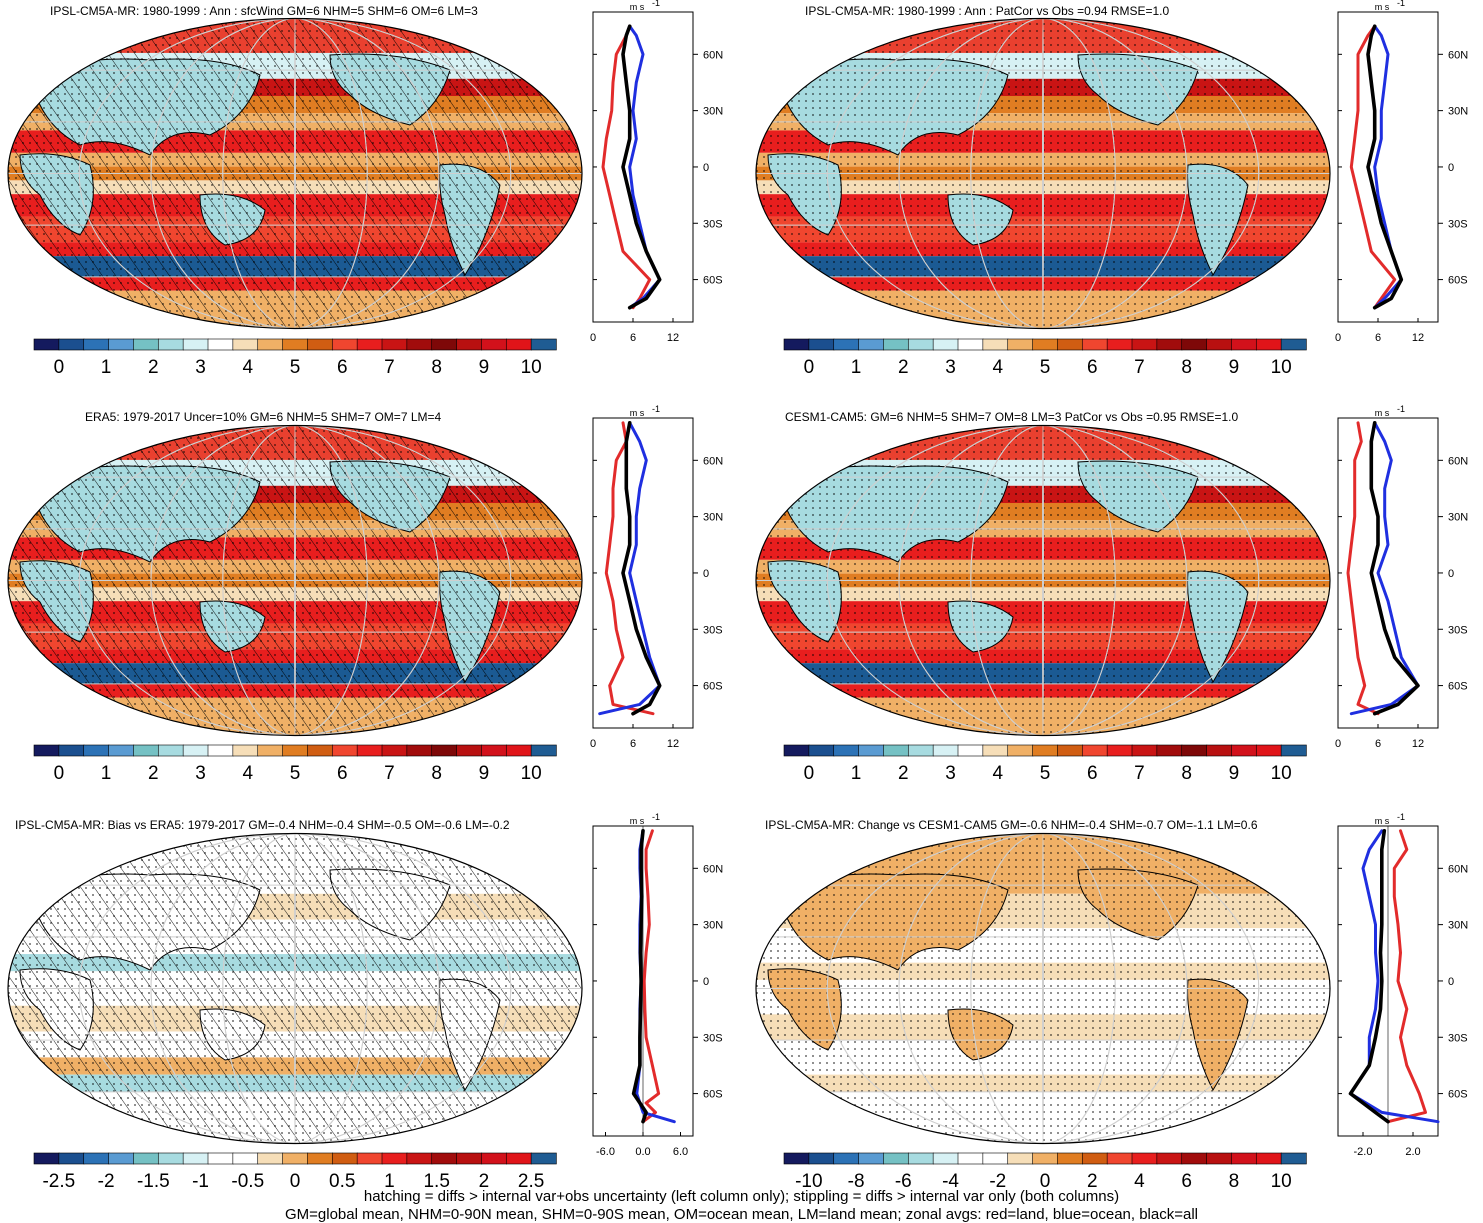 Image resolution: width=1483 pixels, height=1223 pixels. I want to click on panel-6-zonal-profile: m s -1 60N 30N 0 30S 60S -2.0 2.0, so click(1402, 985).